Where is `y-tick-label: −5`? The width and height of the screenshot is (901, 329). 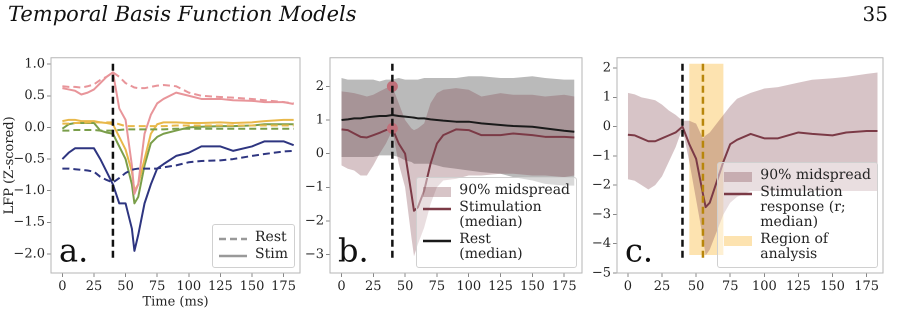
y-tick-label: −5 is located at coordinates (601, 272).